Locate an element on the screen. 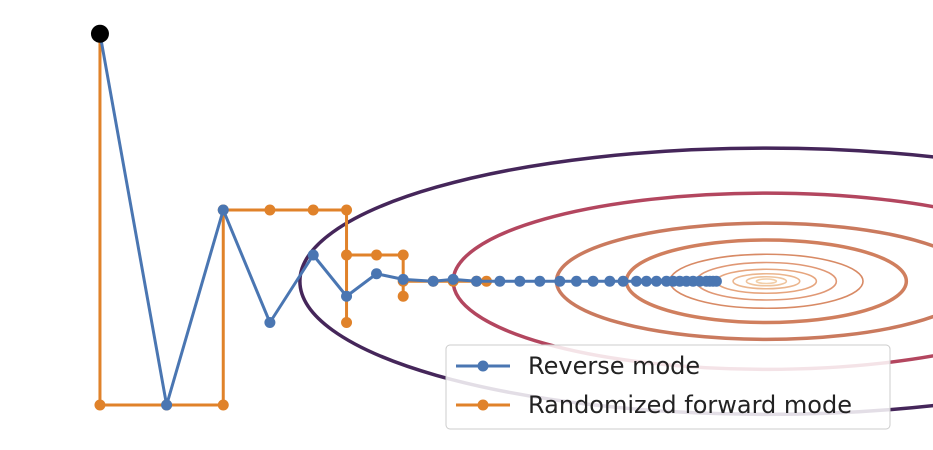  legend-label: Reverse mode is located at coordinates (614, 366).